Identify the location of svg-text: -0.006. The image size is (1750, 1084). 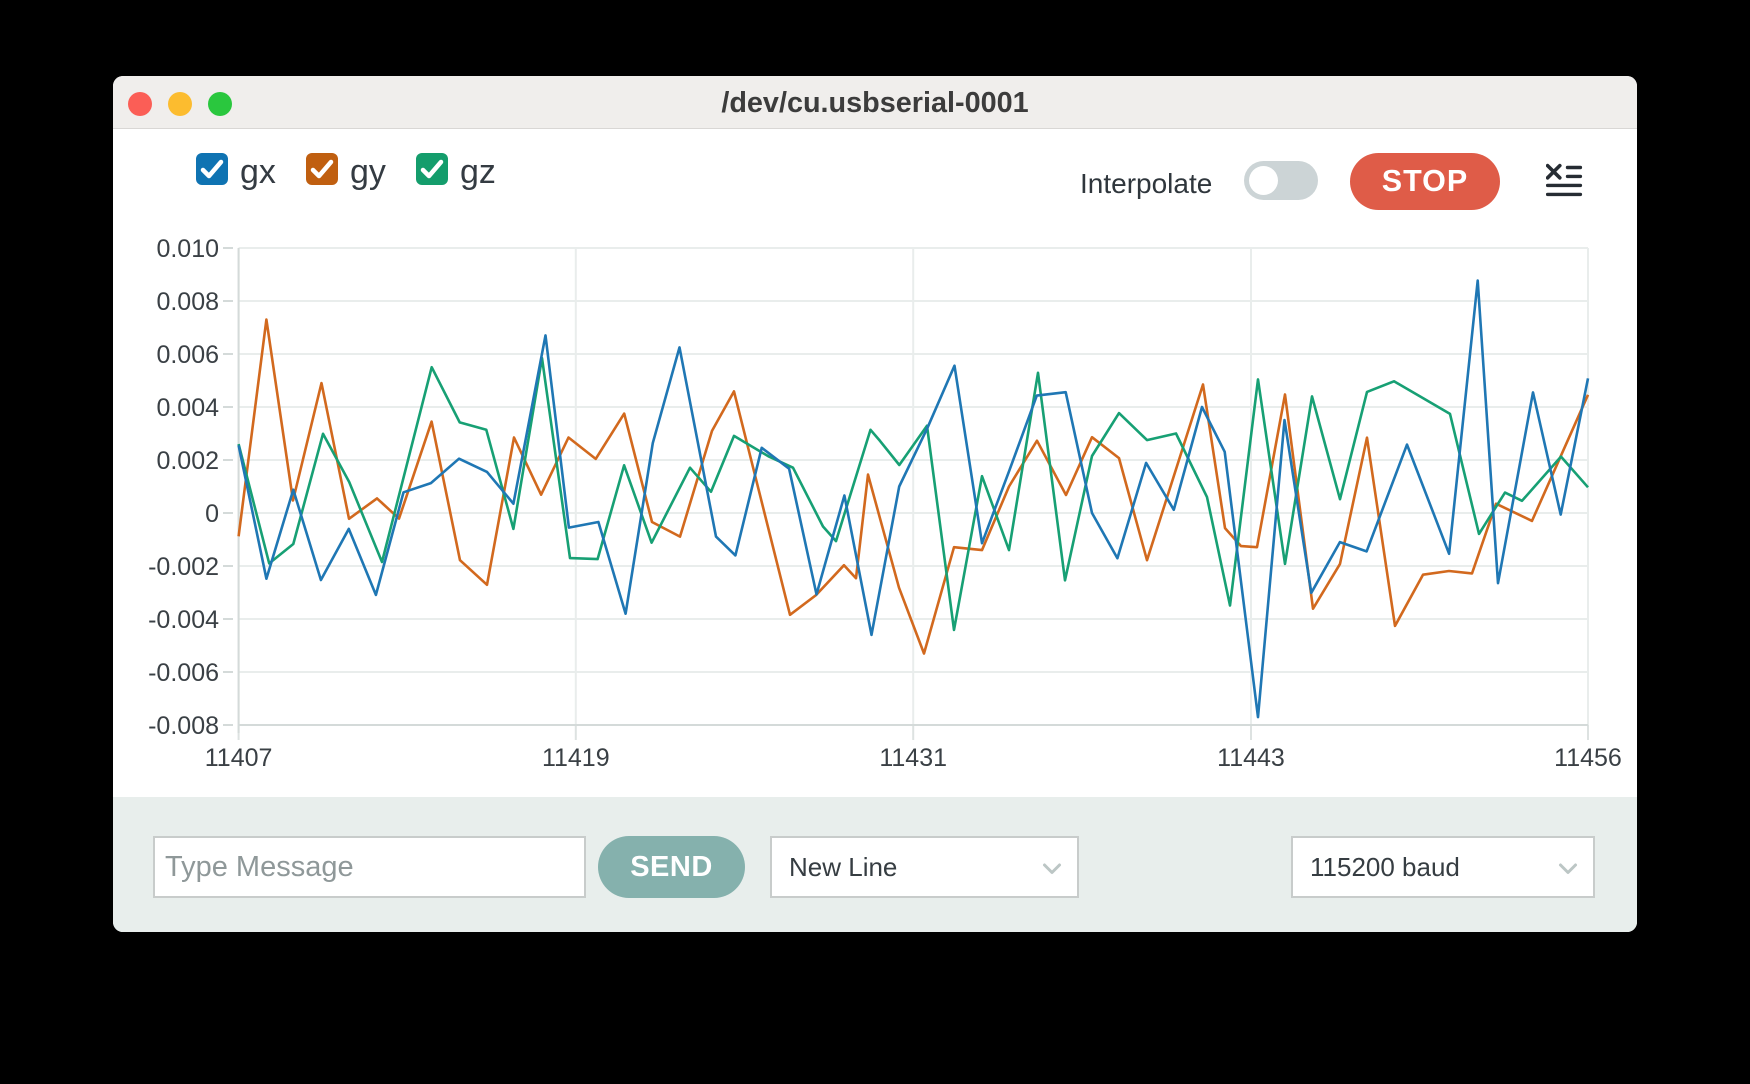
(183, 673).